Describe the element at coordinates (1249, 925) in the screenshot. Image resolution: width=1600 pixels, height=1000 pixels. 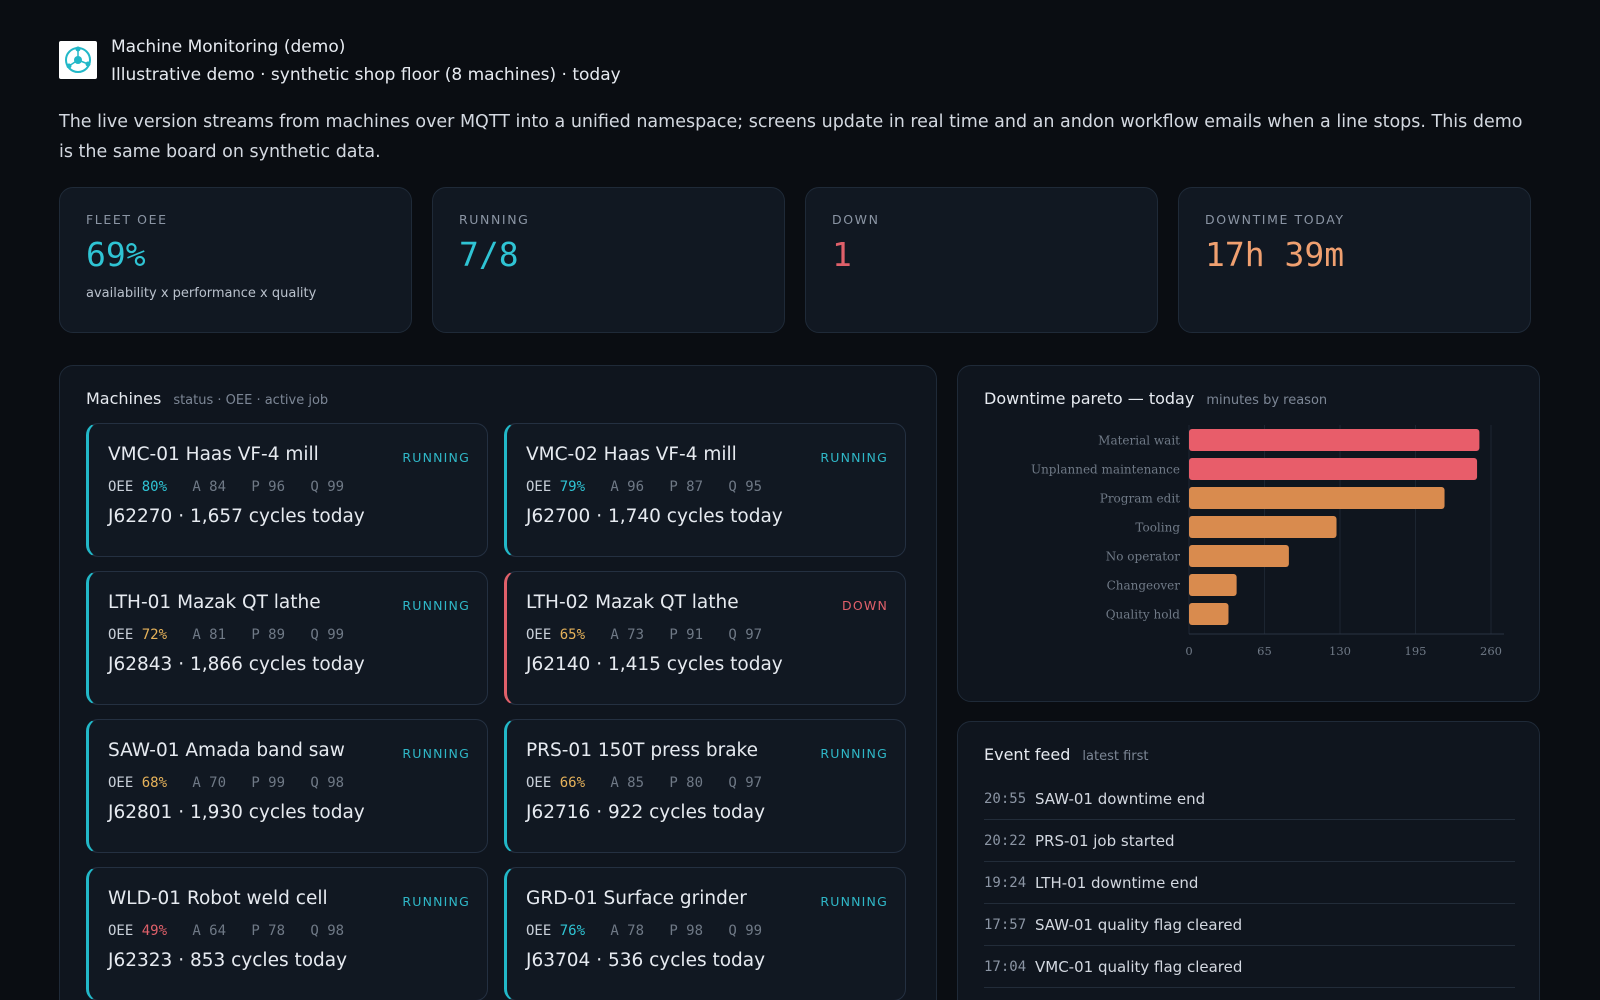
I see `event-item: 17:57 SAW-01 quality flag cleared` at that location.